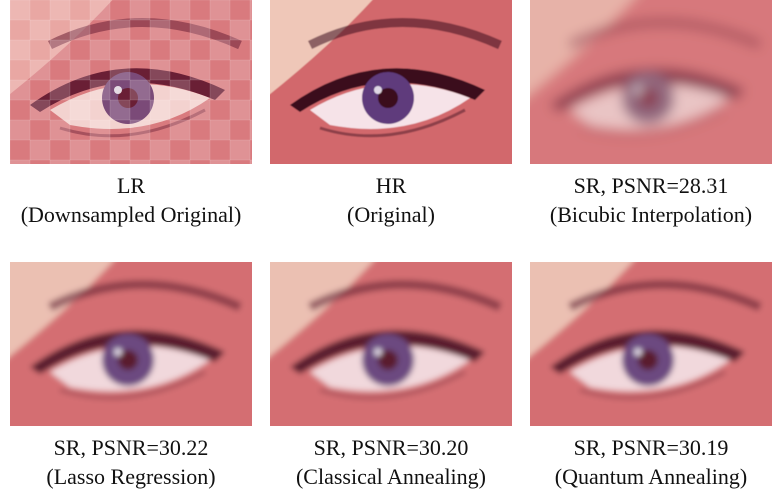  I want to click on caption-line1: LR, so click(131, 185).